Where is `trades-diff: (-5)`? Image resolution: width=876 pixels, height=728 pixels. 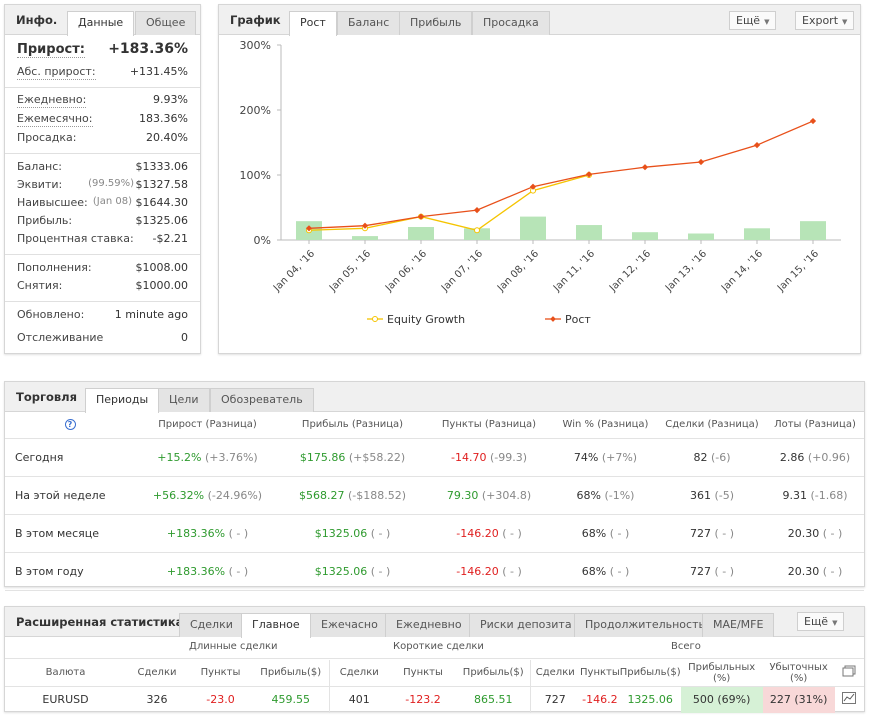
trades-diff: (-5) is located at coordinates (724, 495).